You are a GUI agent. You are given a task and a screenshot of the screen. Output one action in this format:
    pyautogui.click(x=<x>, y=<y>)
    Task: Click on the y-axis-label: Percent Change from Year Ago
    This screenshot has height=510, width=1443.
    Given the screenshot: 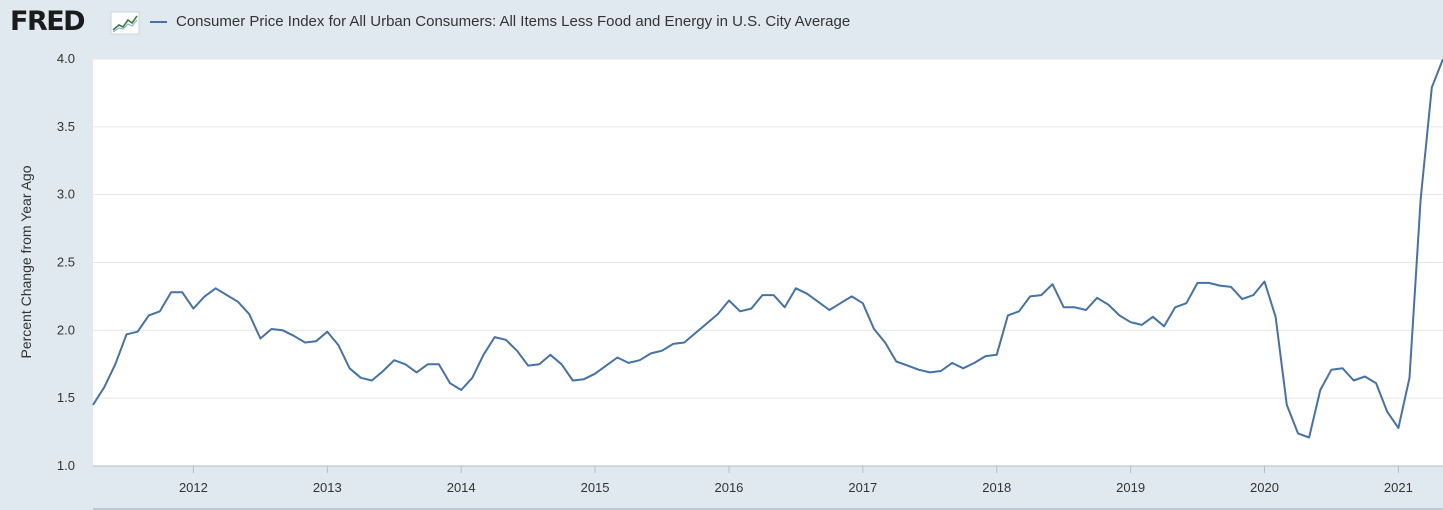 What is the action you would take?
    pyautogui.click(x=26, y=261)
    